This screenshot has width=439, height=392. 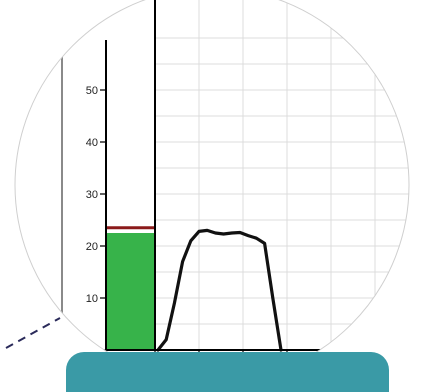 I want to click on y-tick-label: 20, so click(x=92, y=247).